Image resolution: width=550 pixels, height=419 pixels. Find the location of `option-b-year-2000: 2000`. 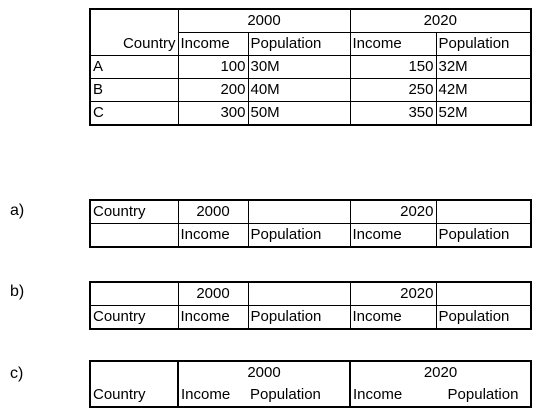

option-b-year-2000: 2000 is located at coordinates (213, 293).